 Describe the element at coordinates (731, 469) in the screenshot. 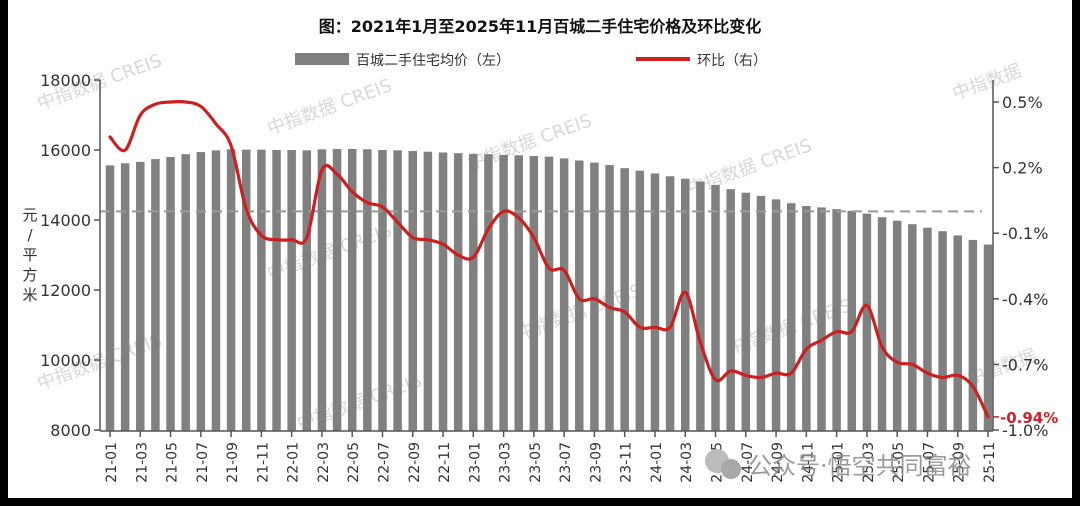

I see `wechat-icon-bubble` at that location.